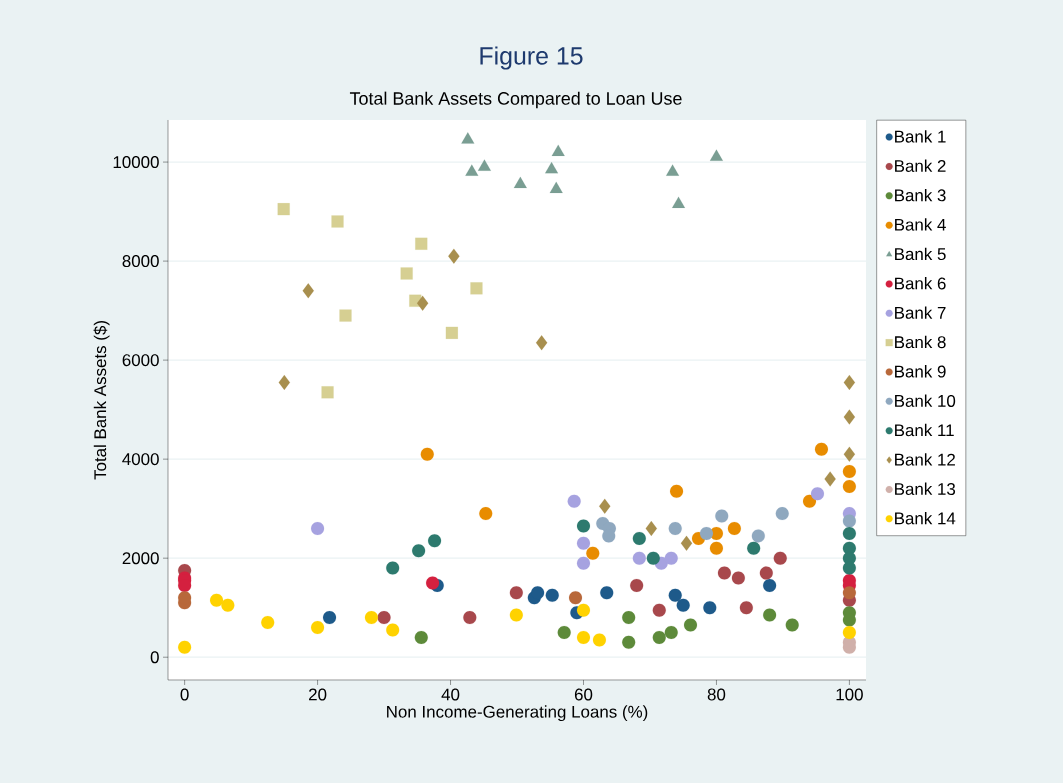  Describe the element at coordinates (920, 136) in the screenshot. I see `legend-label: Bank 1` at that location.